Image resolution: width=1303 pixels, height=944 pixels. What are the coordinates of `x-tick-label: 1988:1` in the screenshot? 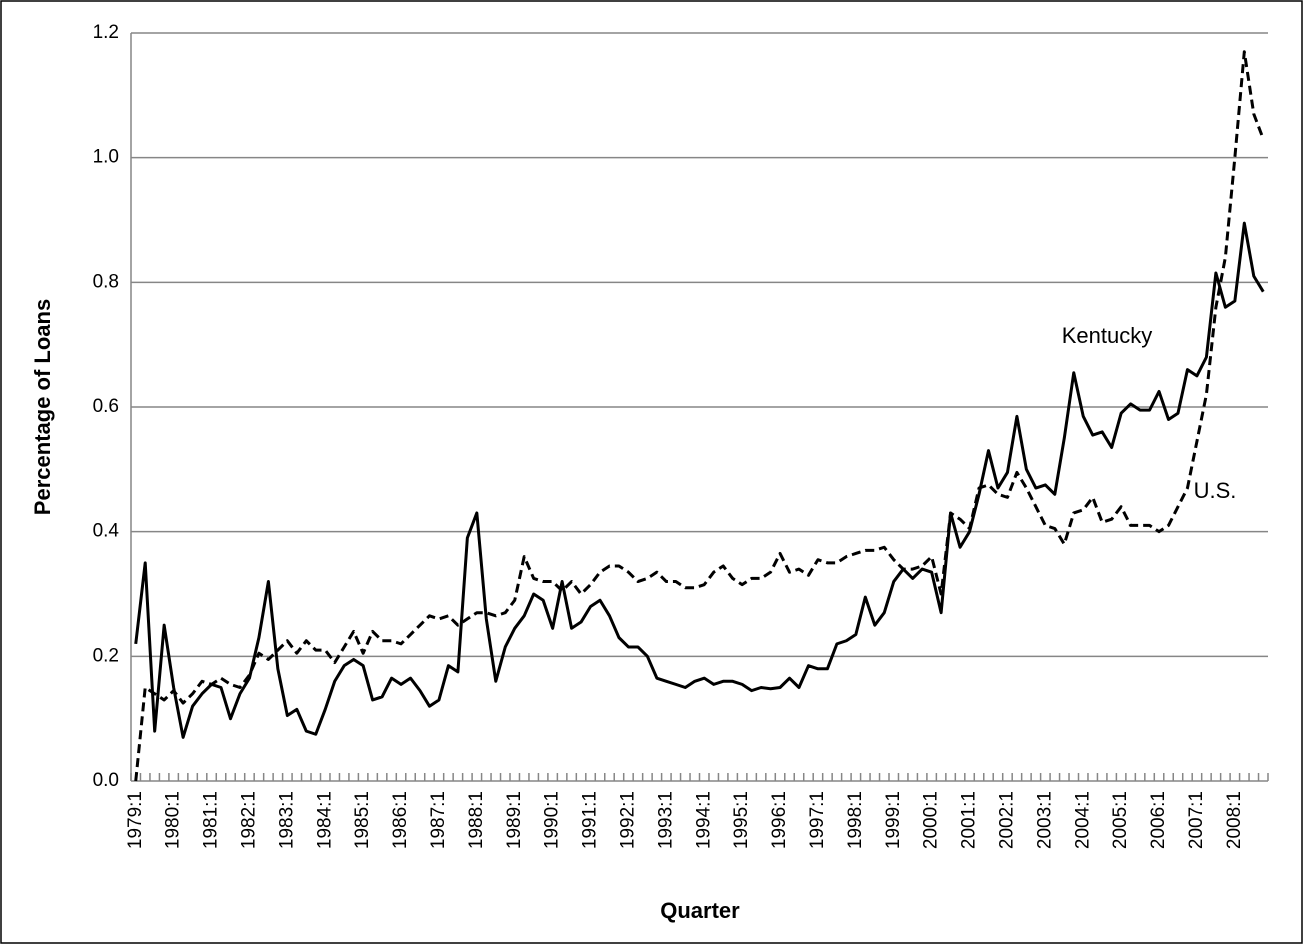 It's located at (476, 820).